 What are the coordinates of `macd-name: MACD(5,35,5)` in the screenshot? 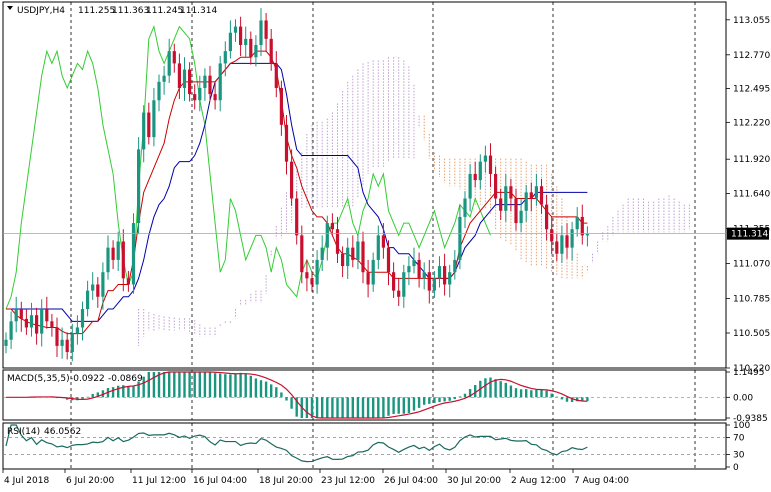 It's located at (38, 379).